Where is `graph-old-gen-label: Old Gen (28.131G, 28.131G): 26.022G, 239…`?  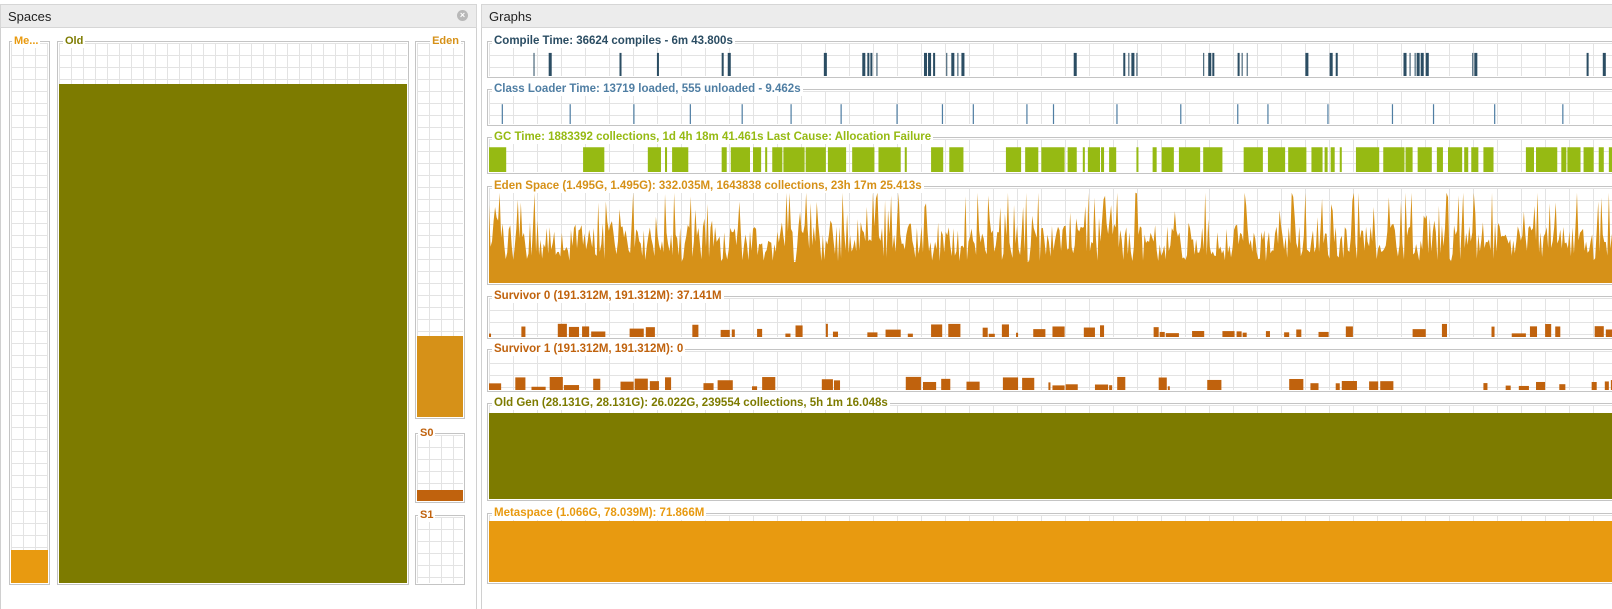 graph-old-gen-label: Old Gen (28.131G, 28.131G): 26.022G, 239… is located at coordinates (691, 403).